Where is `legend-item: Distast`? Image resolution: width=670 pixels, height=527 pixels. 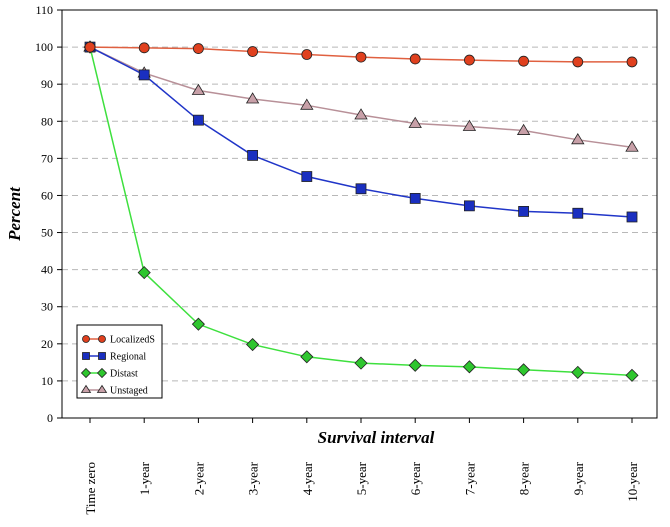
legend-item: Distast is located at coordinates (109, 373).